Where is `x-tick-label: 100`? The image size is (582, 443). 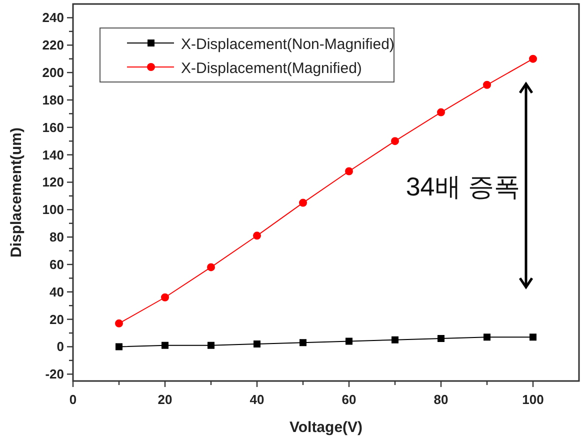
x-tick-label: 100 is located at coordinates (533, 399).